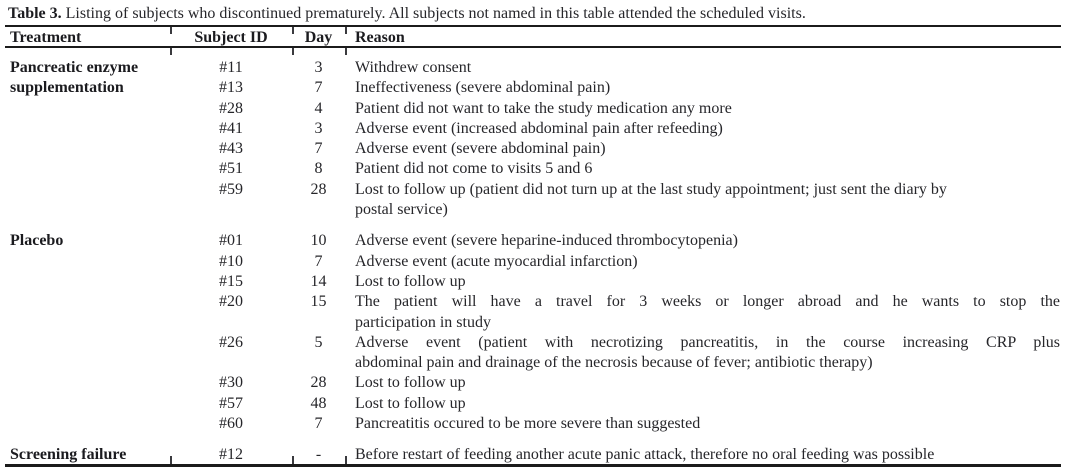 Image resolution: width=1075 pixels, height=474 pixels. What do you see at coordinates (474, 169) in the screenshot?
I see `reason-line: Patient did not come to visits 5 and 6` at bounding box center [474, 169].